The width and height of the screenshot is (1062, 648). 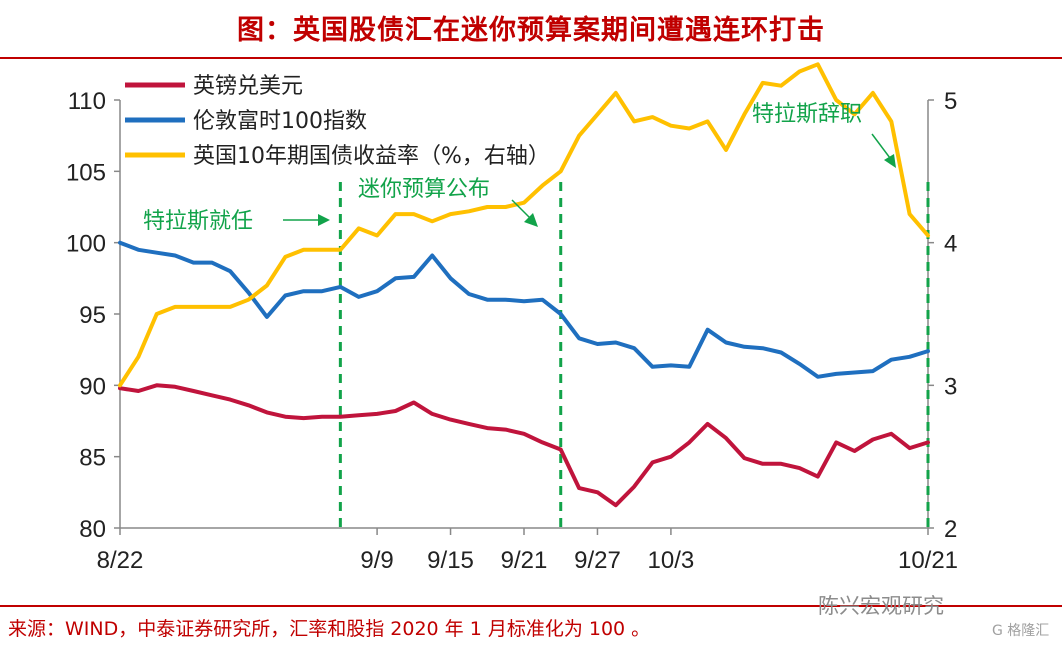 I want to click on watermark-text: 陈兴宏观研究, so click(x=881, y=606).